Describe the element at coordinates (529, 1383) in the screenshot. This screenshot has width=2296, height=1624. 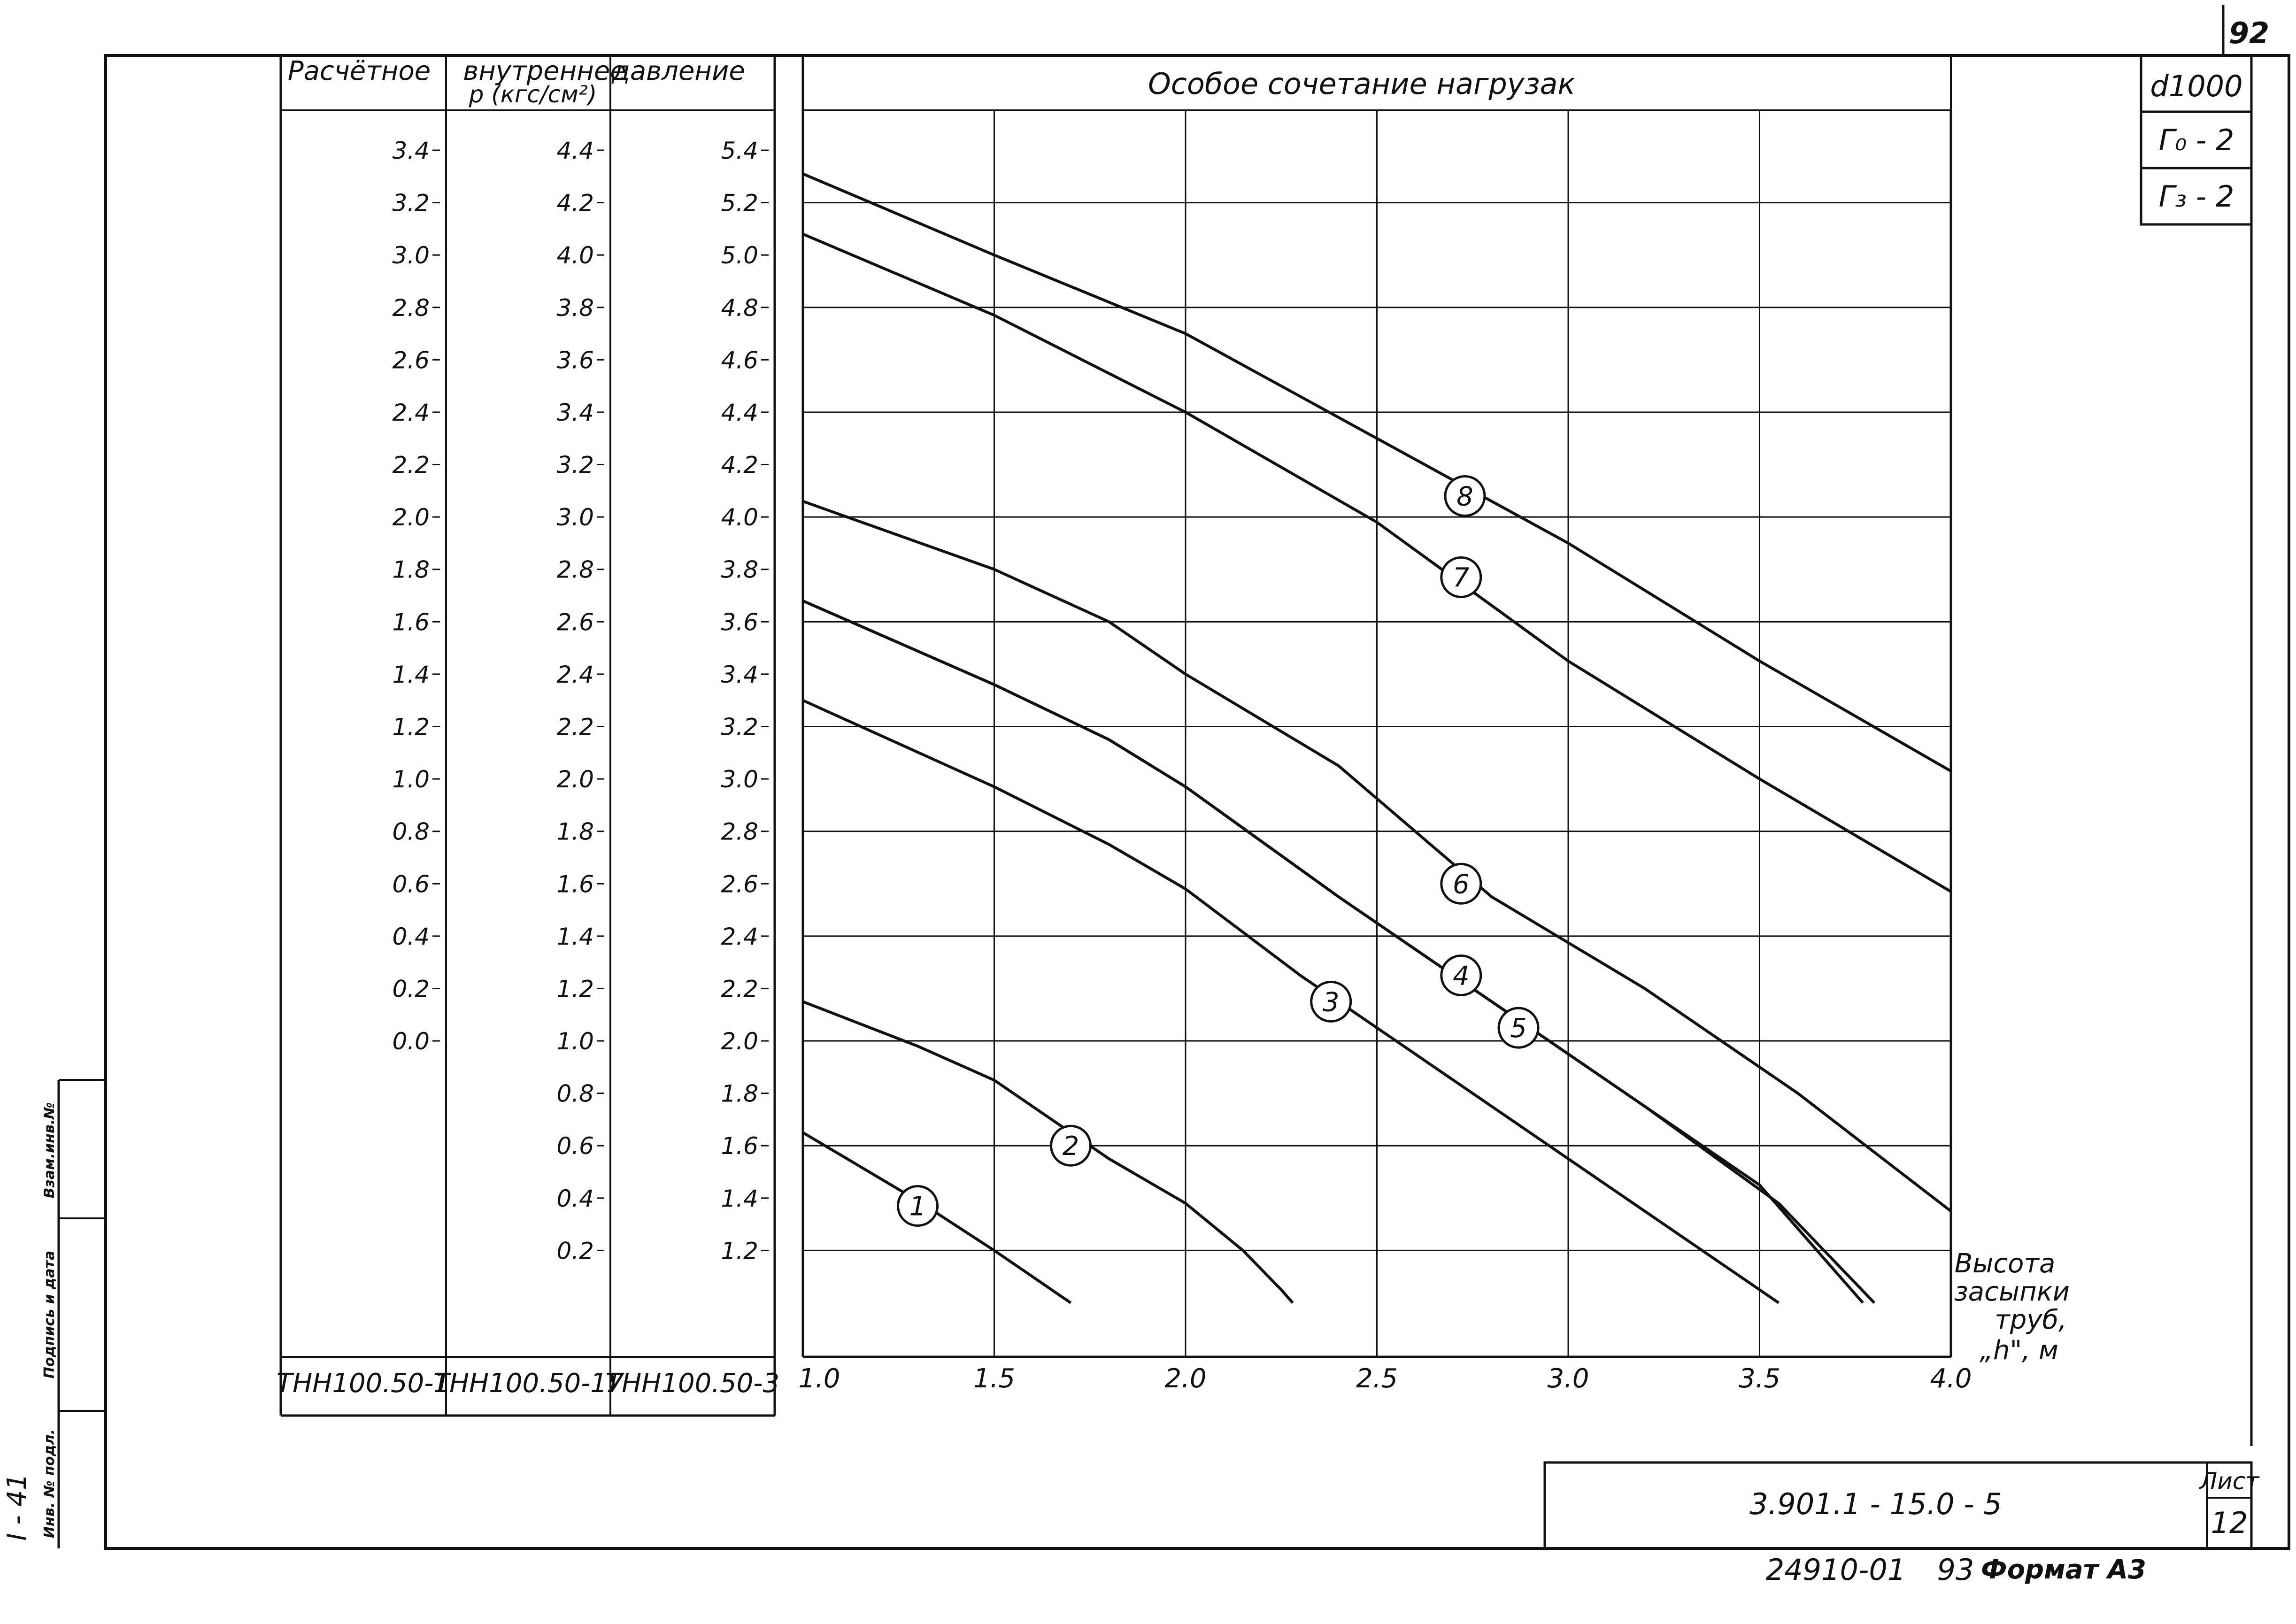
I see `table-code-2: ТНН100.50-1У` at that location.